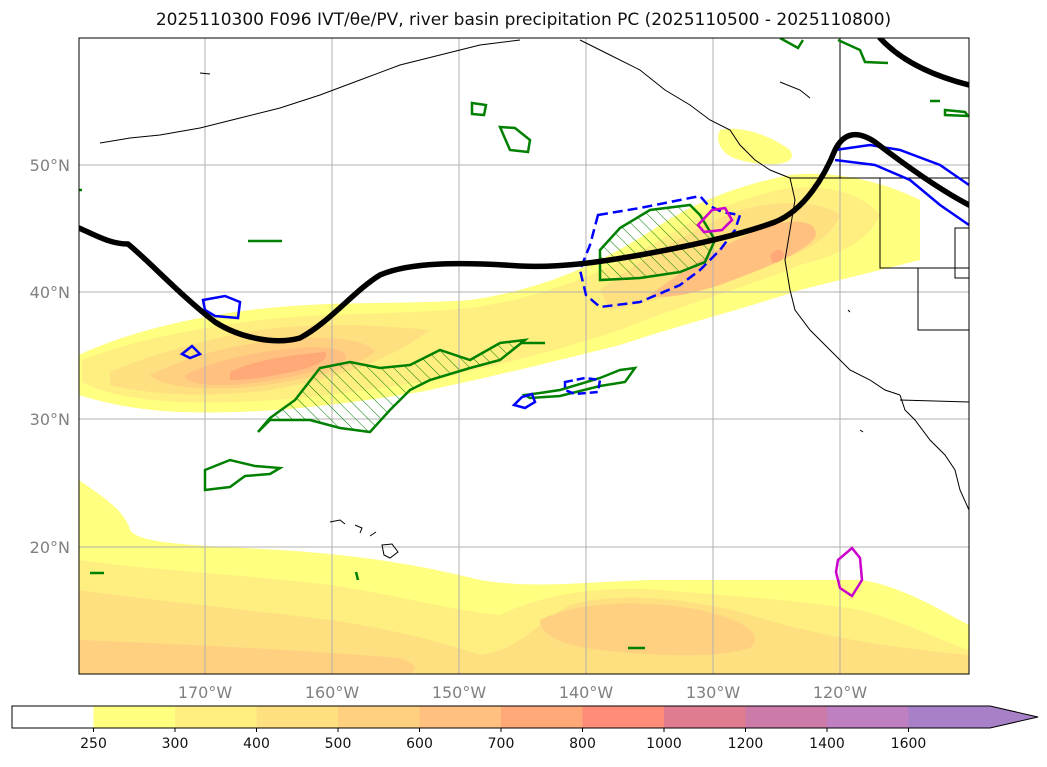  I want to click on colorbar-tick-label: 400, so click(256, 744).